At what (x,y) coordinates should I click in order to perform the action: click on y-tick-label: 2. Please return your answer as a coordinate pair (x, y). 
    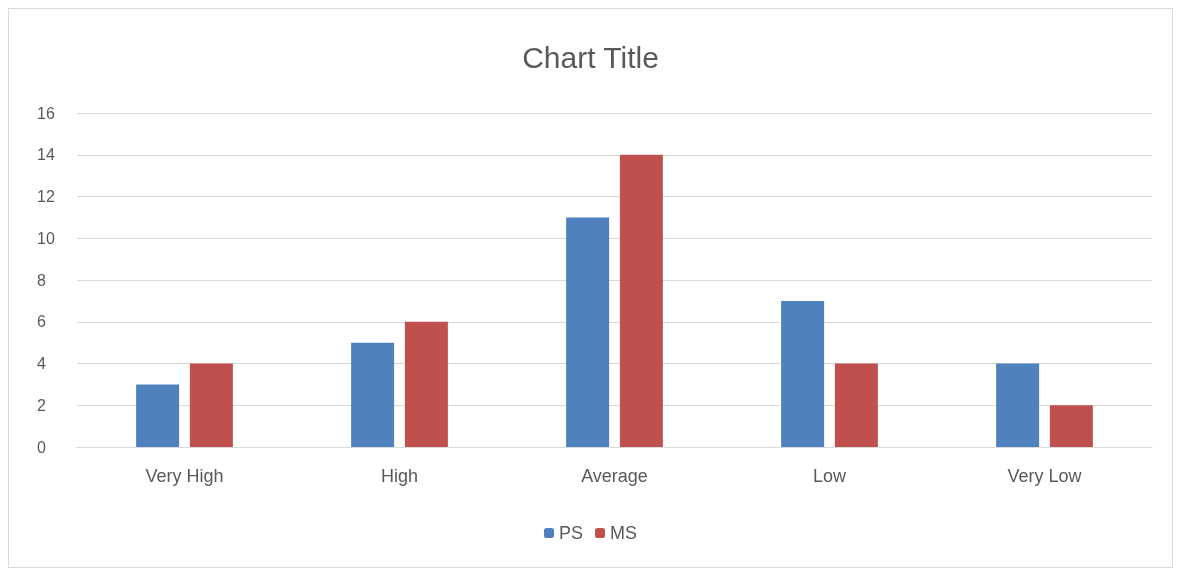
    Looking at the image, I should click on (41, 405).